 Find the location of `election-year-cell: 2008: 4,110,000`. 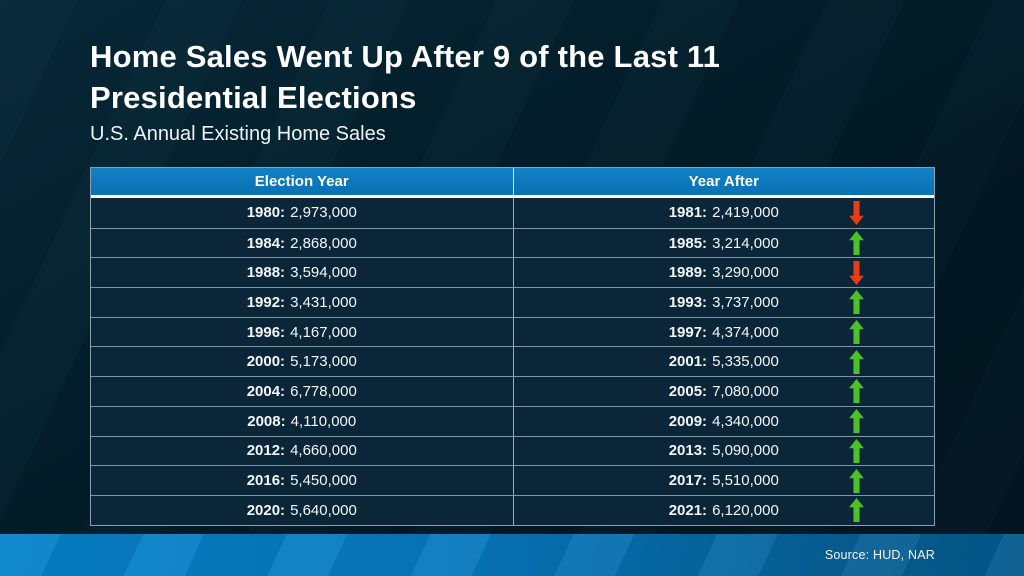

election-year-cell: 2008: 4,110,000 is located at coordinates (302, 421).